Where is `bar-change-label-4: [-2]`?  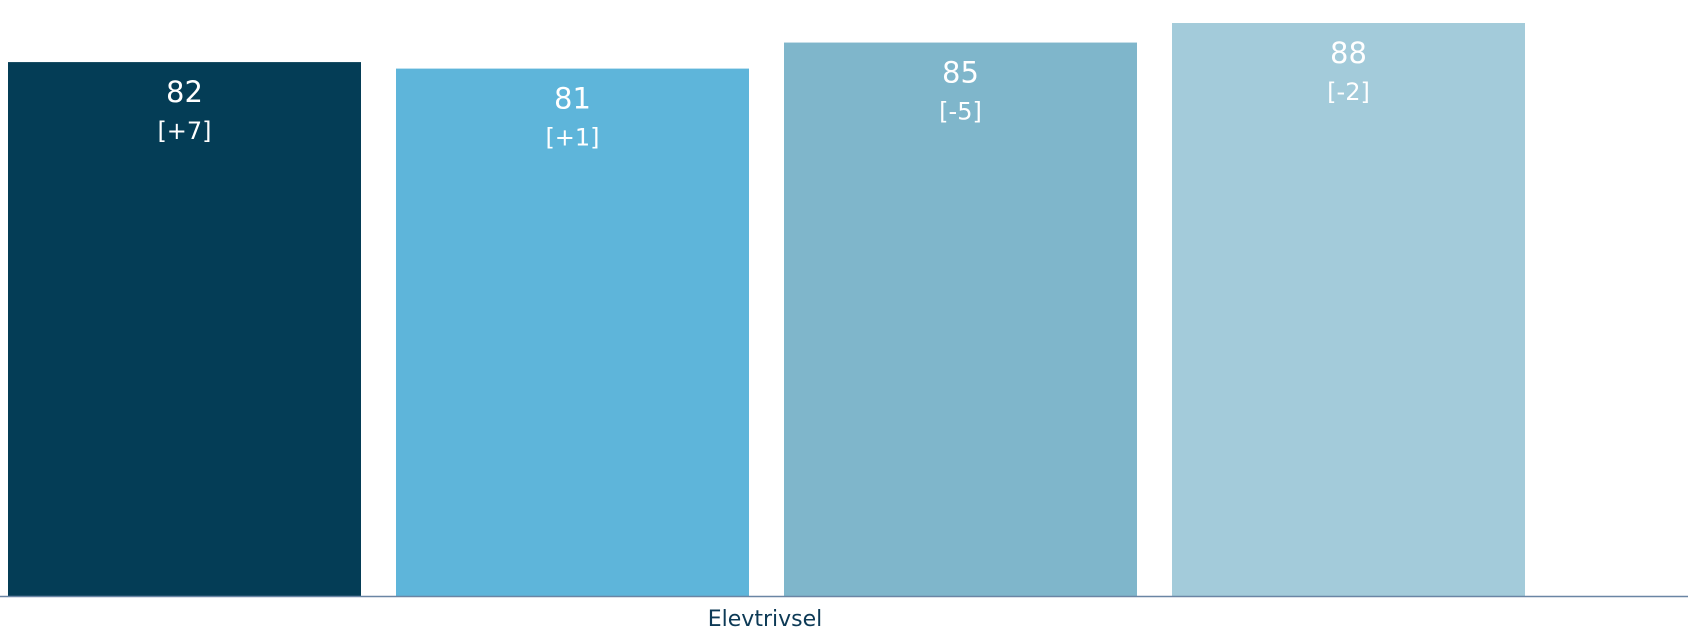
bar-change-label-4: [-2] is located at coordinates (1348, 92).